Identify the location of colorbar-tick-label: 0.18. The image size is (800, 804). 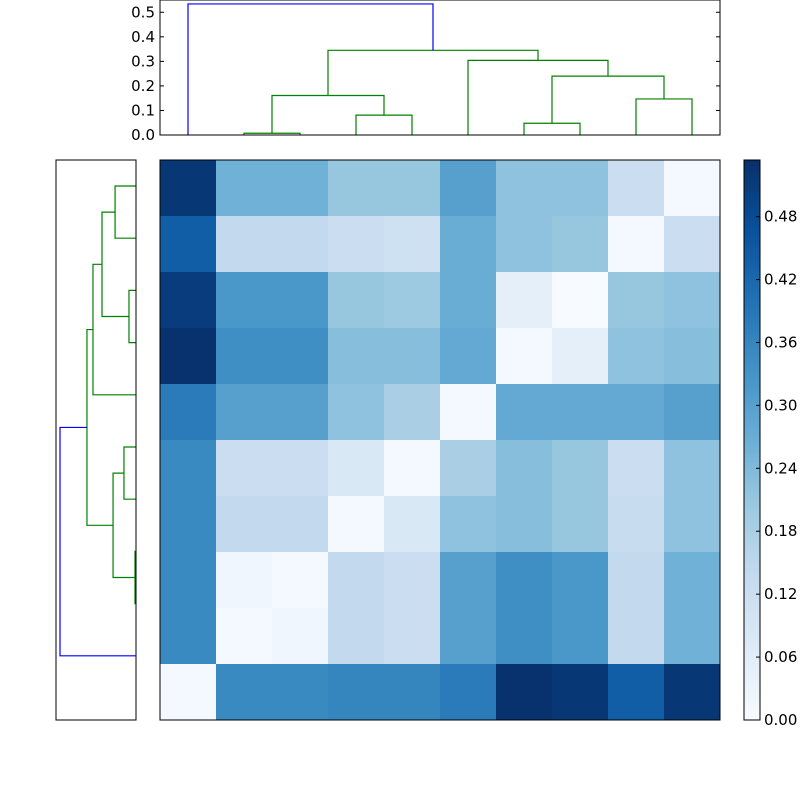
(780, 531).